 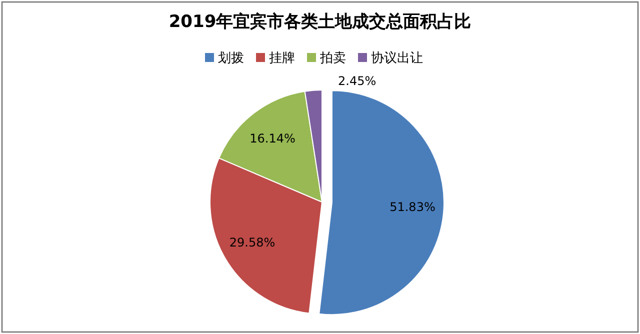 What do you see at coordinates (282, 58) in the screenshot?
I see `legend-label: 挂牌` at bounding box center [282, 58].